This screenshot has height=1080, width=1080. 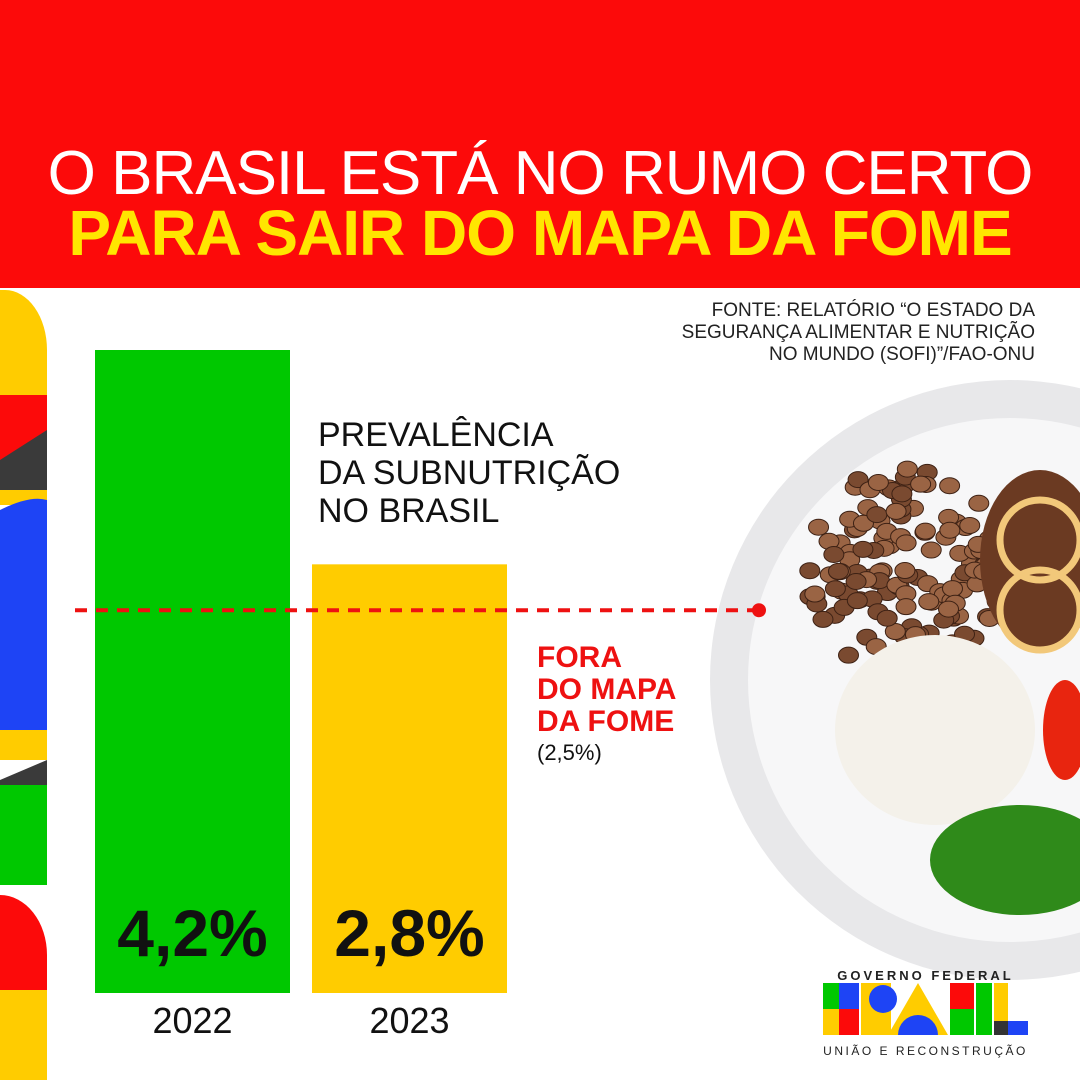 What do you see at coordinates (925, 1051) in the screenshot?
I see `logo-bottom-text: UNIÃO E RECONSTRUÇÃO` at bounding box center [925, 1051].